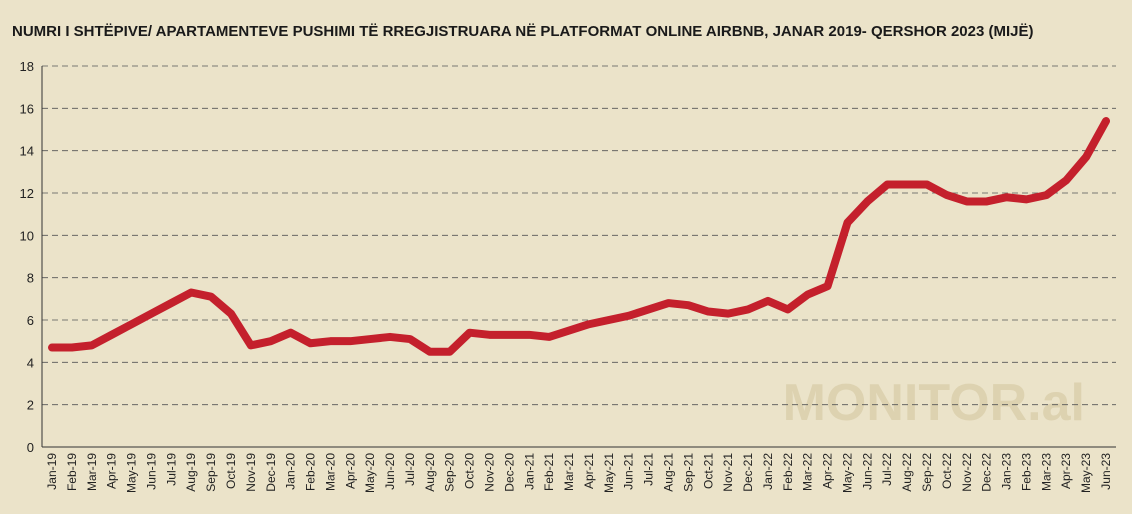 Image resolution: width=1132 pixels, height=514 pixels. Describe the element at coordinates (30, 278) in the screenshot. I see `y-tick-label: 8` at that location.